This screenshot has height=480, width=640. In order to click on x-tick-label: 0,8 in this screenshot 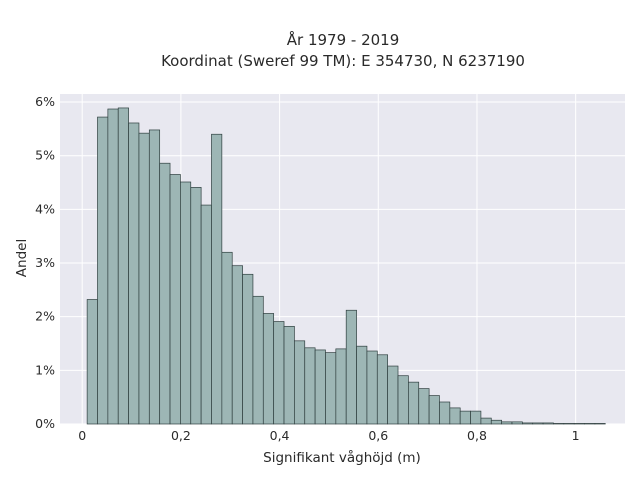, I will do `click(477, 435)`.